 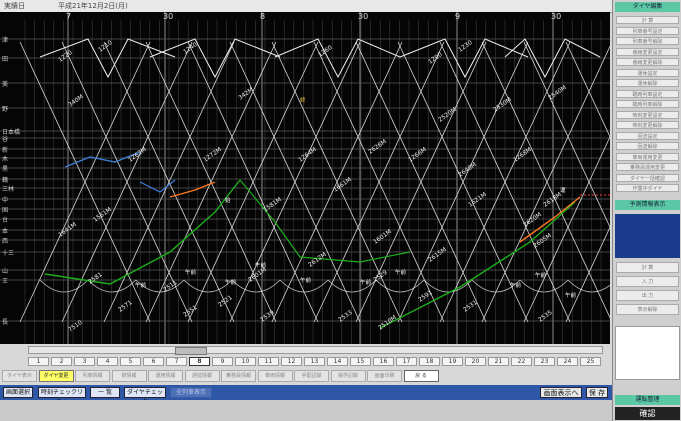 I want to click on function-button: 操作記録, so click(x=348, y=376).